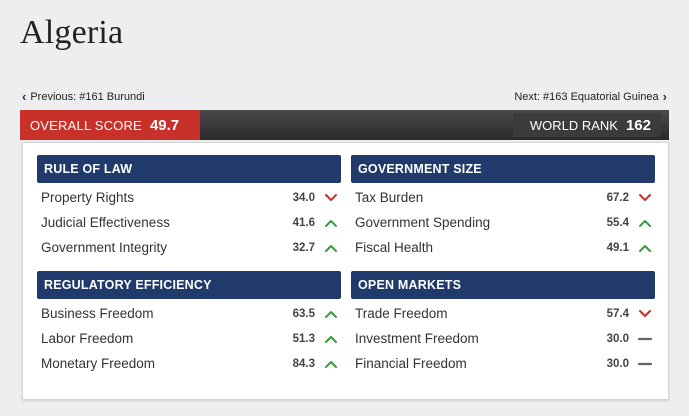  Describe the element at coordinates (97, 313) in the screenshot. I see `indicator-name: Business Freedom` at that location.